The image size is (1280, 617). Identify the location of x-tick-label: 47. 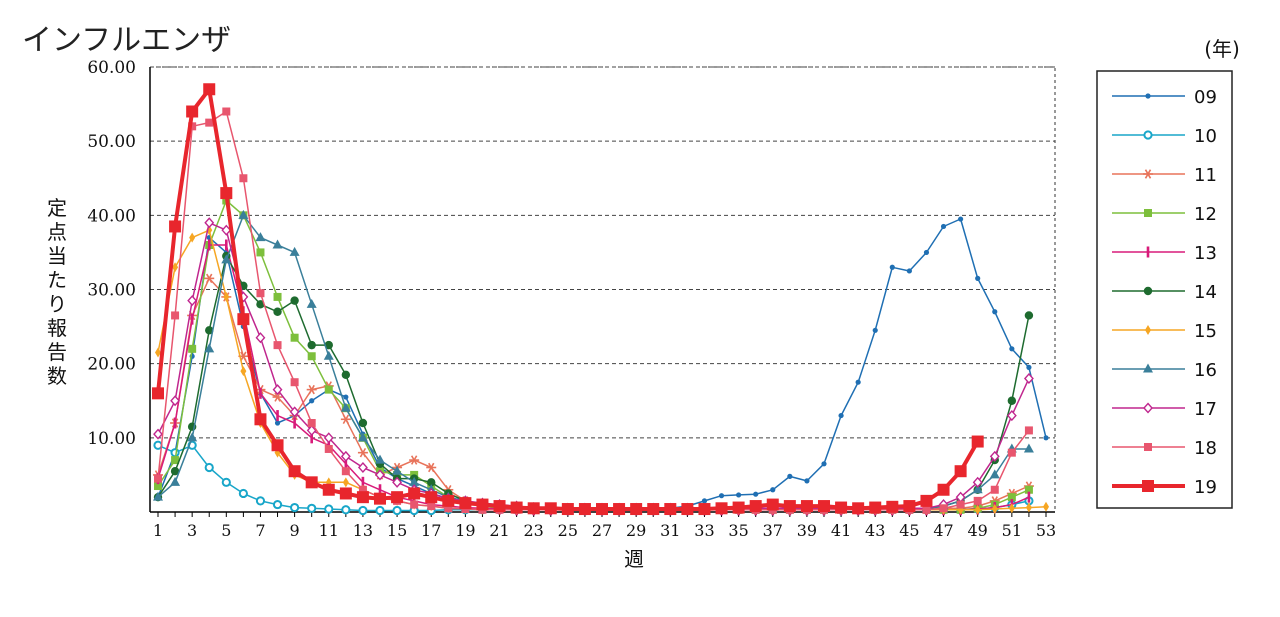
(943, 530).